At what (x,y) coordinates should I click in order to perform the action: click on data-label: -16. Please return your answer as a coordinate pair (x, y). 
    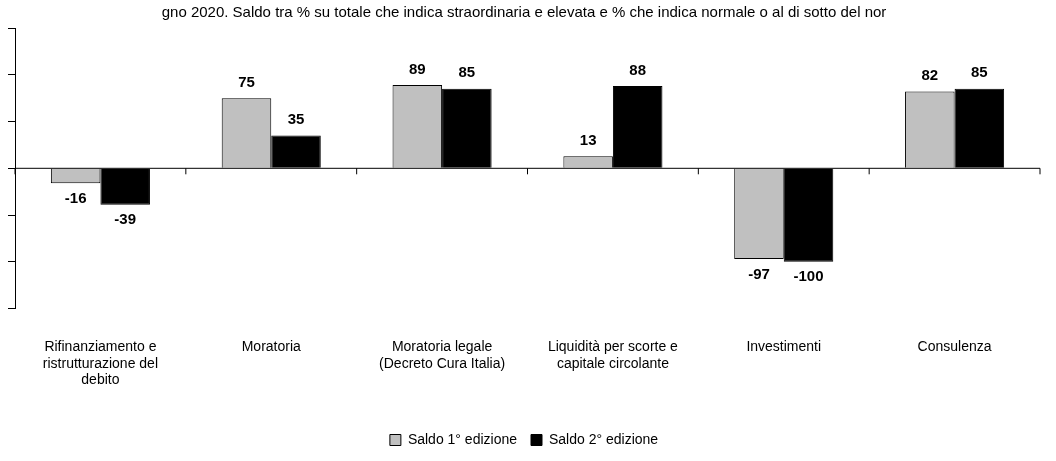
    Looking at the image, I should click on (75, 197).